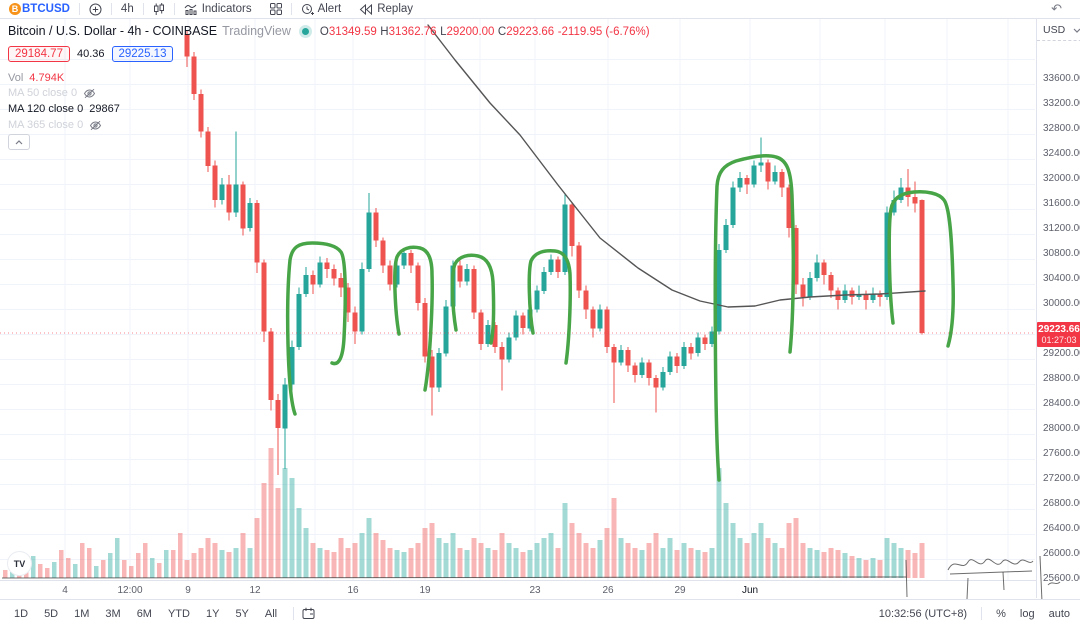 The width and height of the screenshot is (1080, 626). What do you see at coordinates (113, 31) in the screenshot?
I see `symbol-description: Bitcoin / U.S. Dollar - 4h - COINBASE` at bounding box center [113, 31].